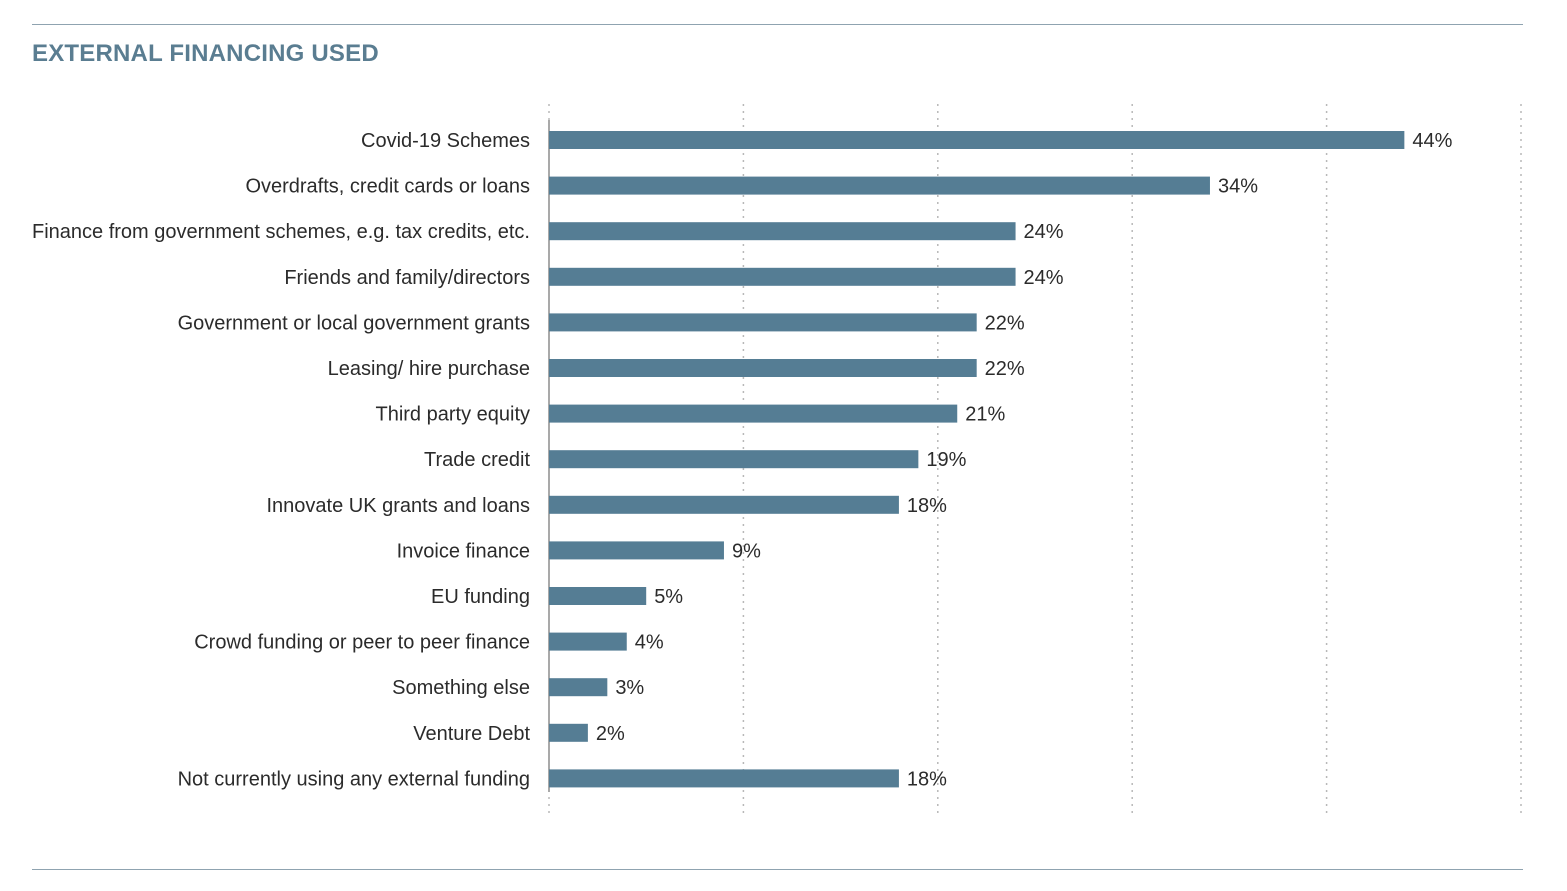 The width and height of the screenshot is (1567, 891). I want to click on category-label: Covid-19 Schemes, so click(445, 141).